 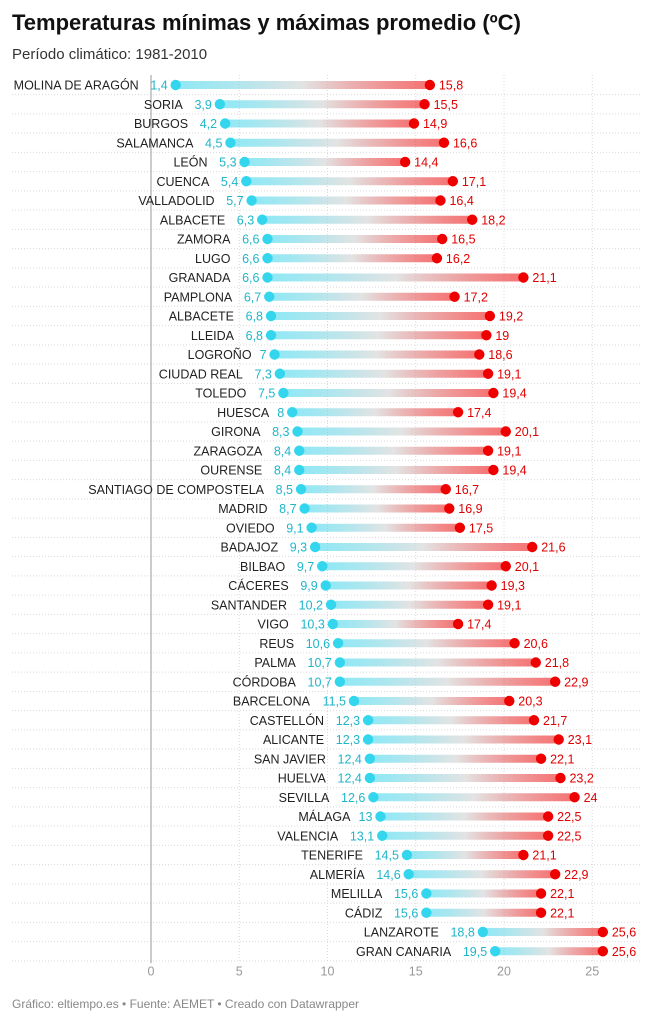 What do you see at coordinates (190, 162) in the screenshot?
I see `city-label: LEÓN` at bounding box center [190, 162].